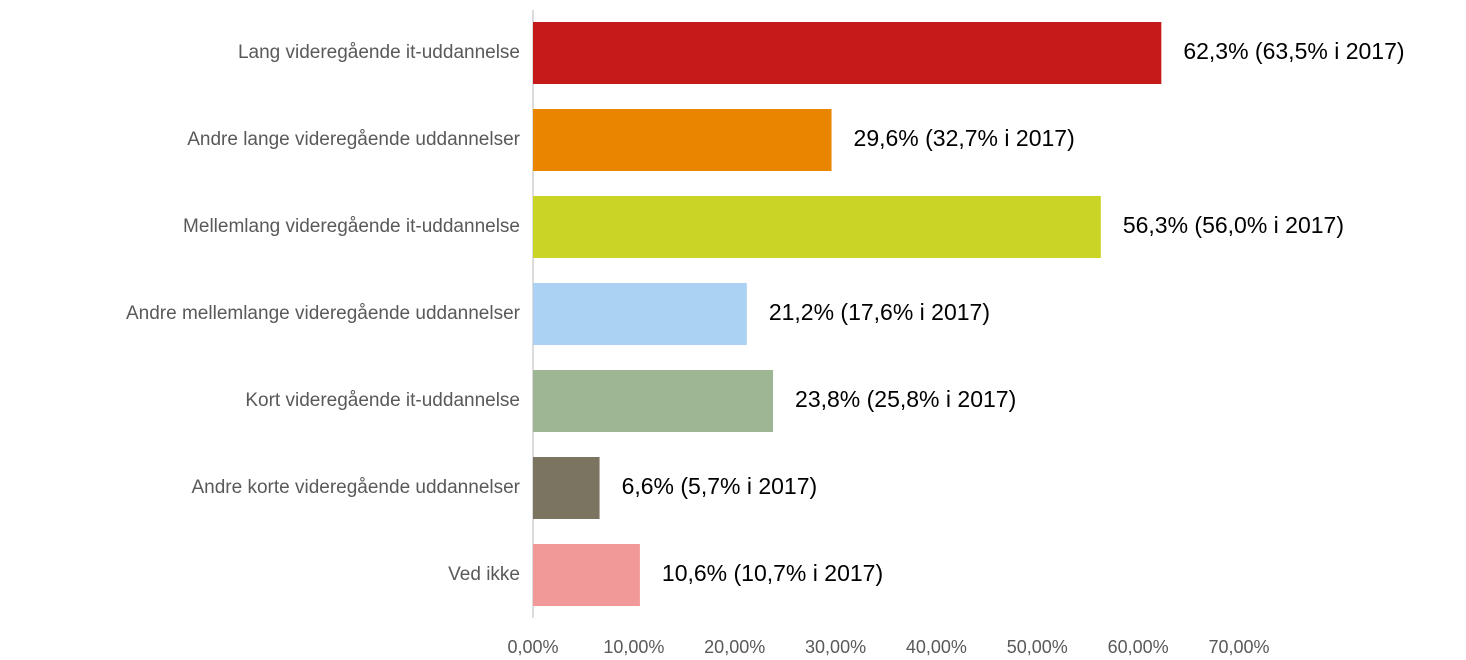 The image size is (1466, 660). I want to click on category-label: Ved ikke, so click(484, 574).